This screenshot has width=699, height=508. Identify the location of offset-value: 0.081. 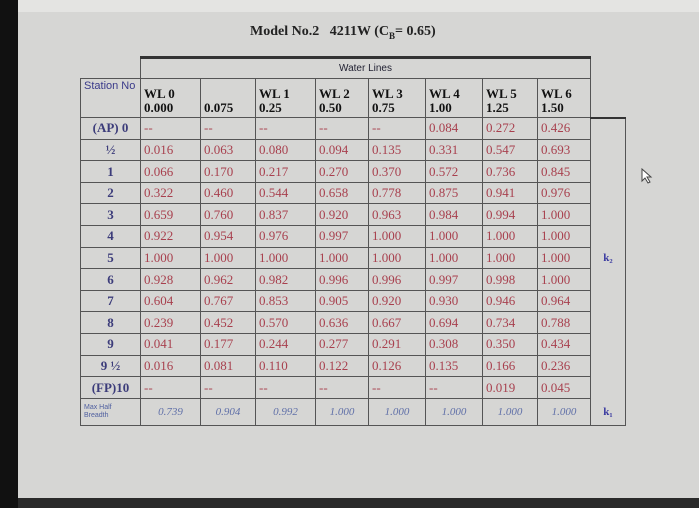
(228, 366).